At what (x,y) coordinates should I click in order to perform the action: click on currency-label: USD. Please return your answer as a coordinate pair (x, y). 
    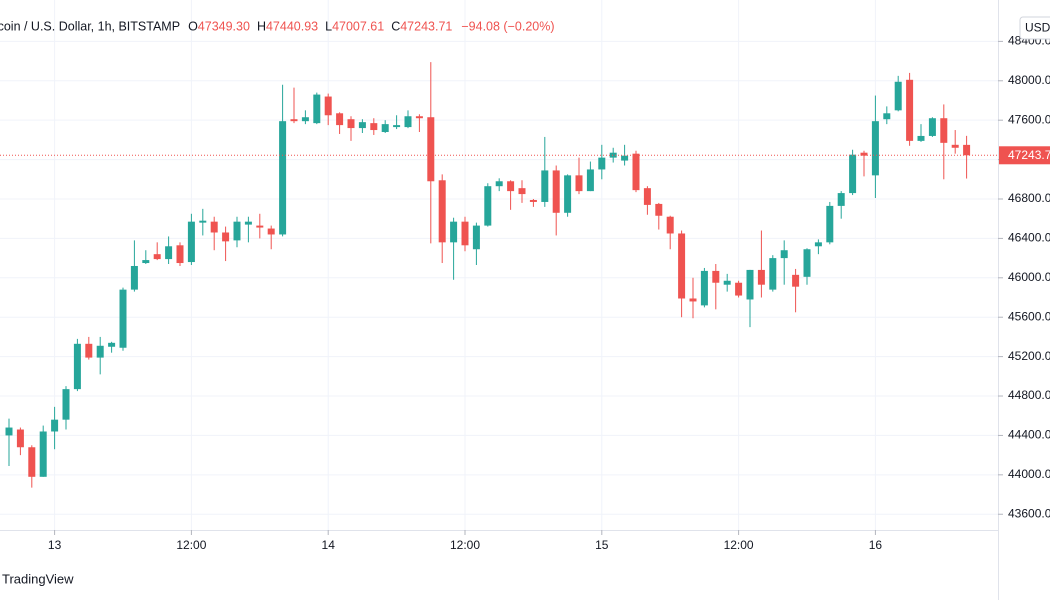
    Looking at the image, I should click on (1037, 28).